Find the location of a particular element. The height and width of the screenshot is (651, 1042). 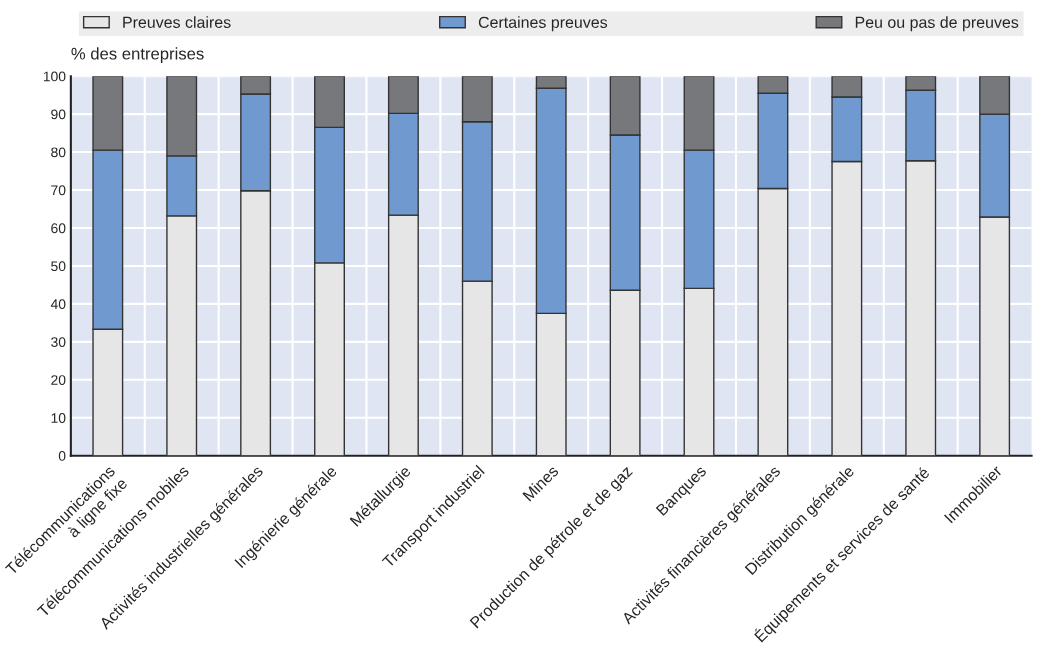

y-tick-label: 40 is located at coordinates (58, 304).